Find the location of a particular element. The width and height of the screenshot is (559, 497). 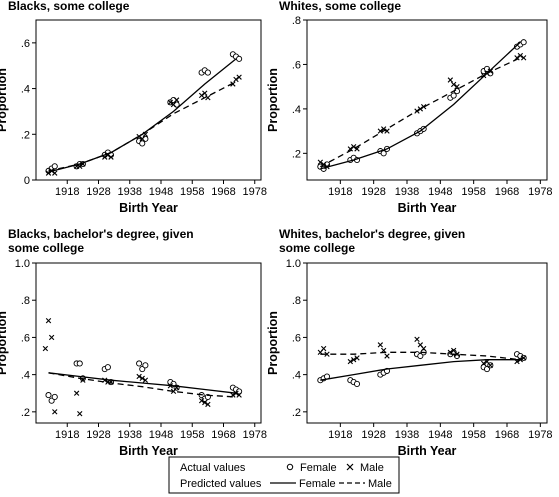

y-tick-label: .6 is located at coordinates (25, 338).